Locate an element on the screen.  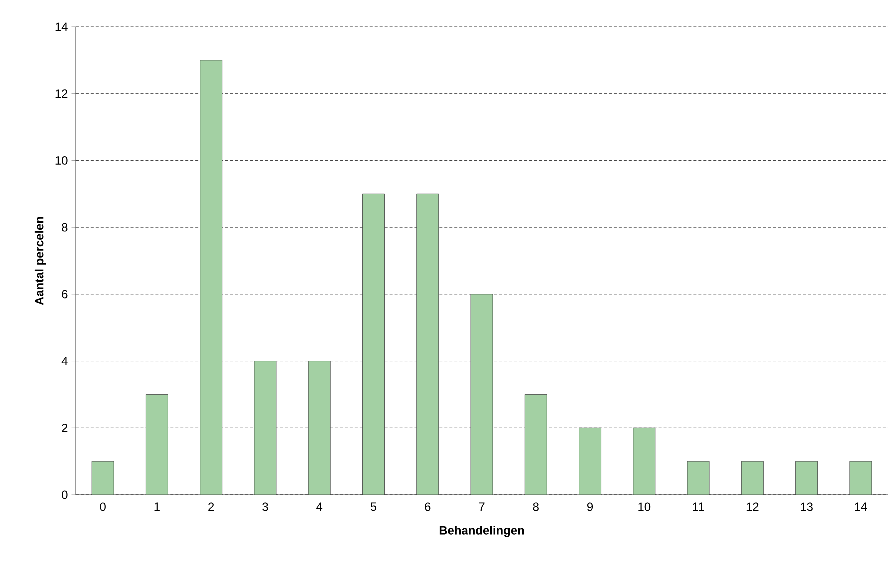
y-tick-label: 4 is located at coordinates (65, 361).